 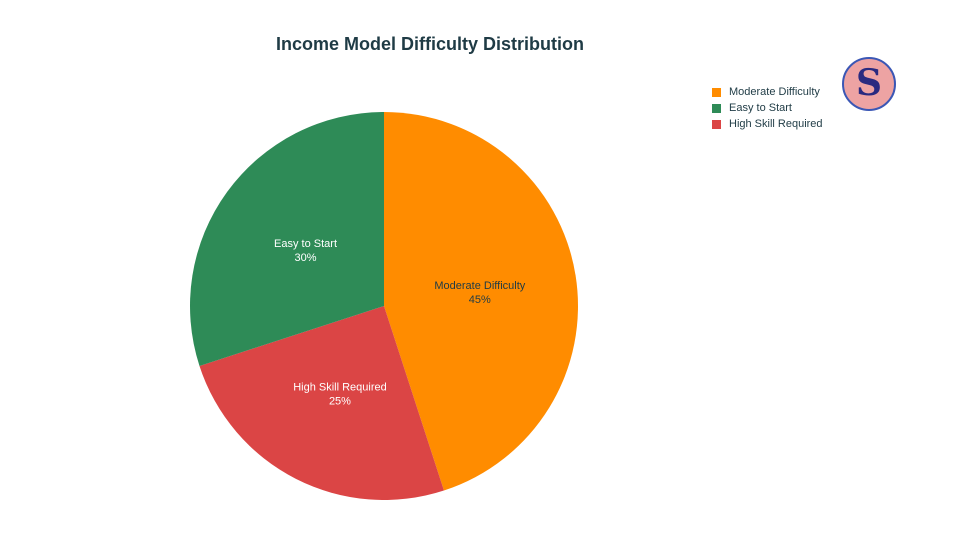 What do you see at coordinates (340, 401) in the screenshot?
I see `slice-value-label: 25%` at bounding box center [340, 401].